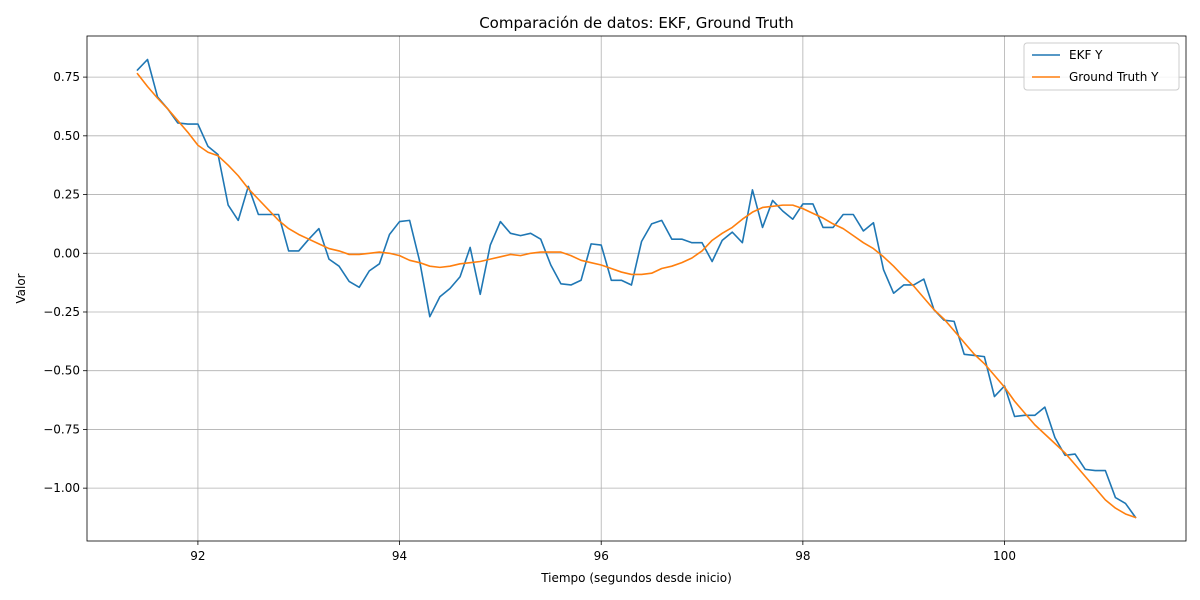 This screenshot has width=1200, height=600. What do you see at coordinates (66, 136) in the screenshot?
I see `y-tick-label: 0.50` at bounding box center [66, 136].